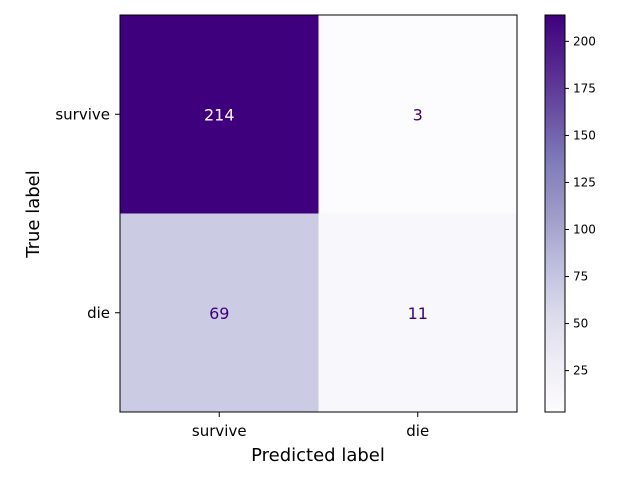  Describe the element at coordinates (584, 41) in the screenshot. I see `colorbar-tick-label: 200` at that location.